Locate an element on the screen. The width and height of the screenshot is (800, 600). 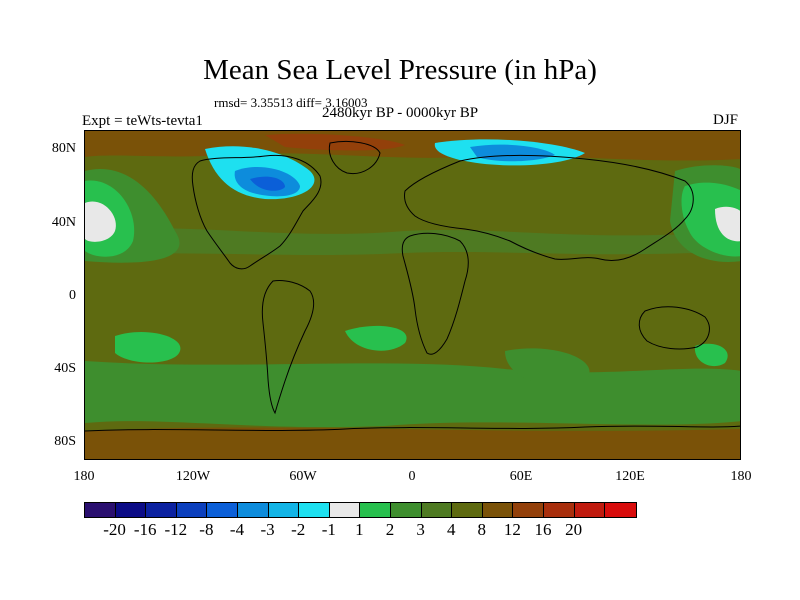
colorbar is located at coordinates (360, 510).